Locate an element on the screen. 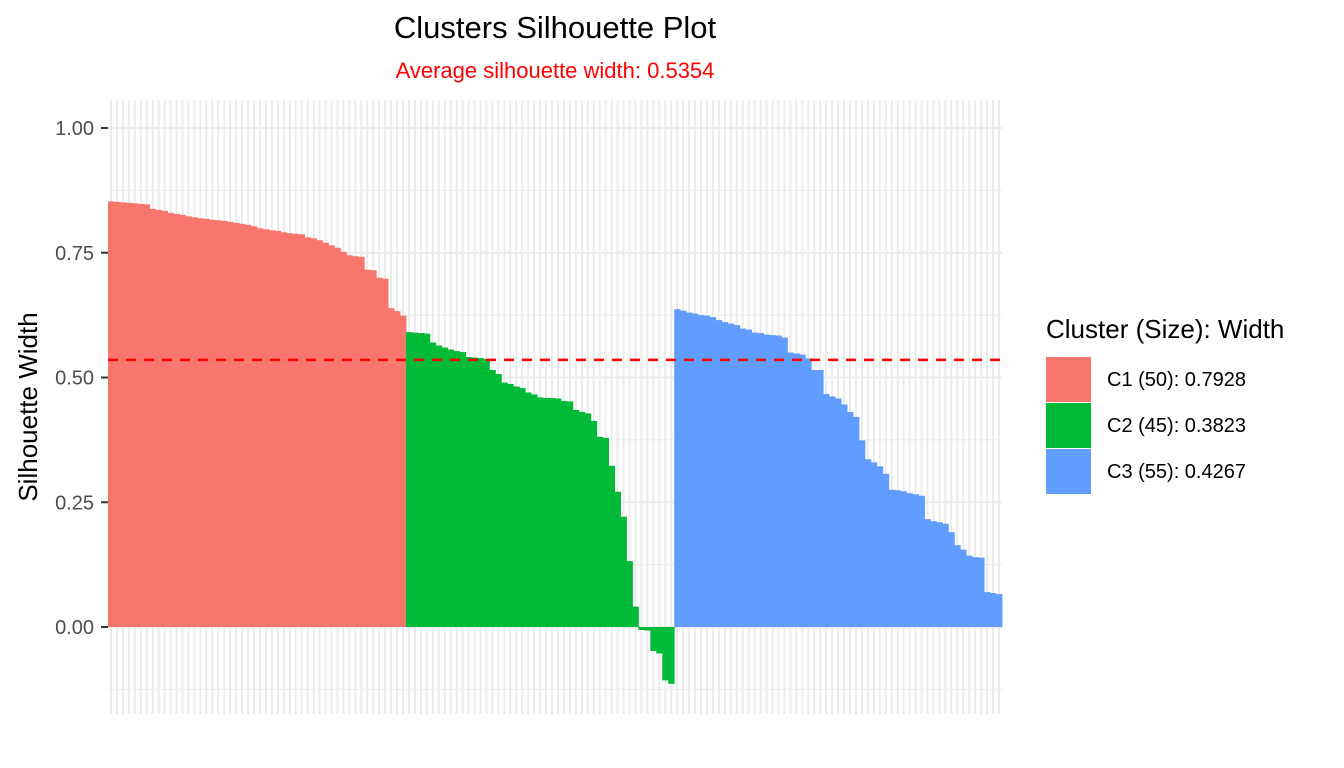 This screenshot has height=768, width=1344. y-tick-label: 0.00 is located at coordinates (74, 628).